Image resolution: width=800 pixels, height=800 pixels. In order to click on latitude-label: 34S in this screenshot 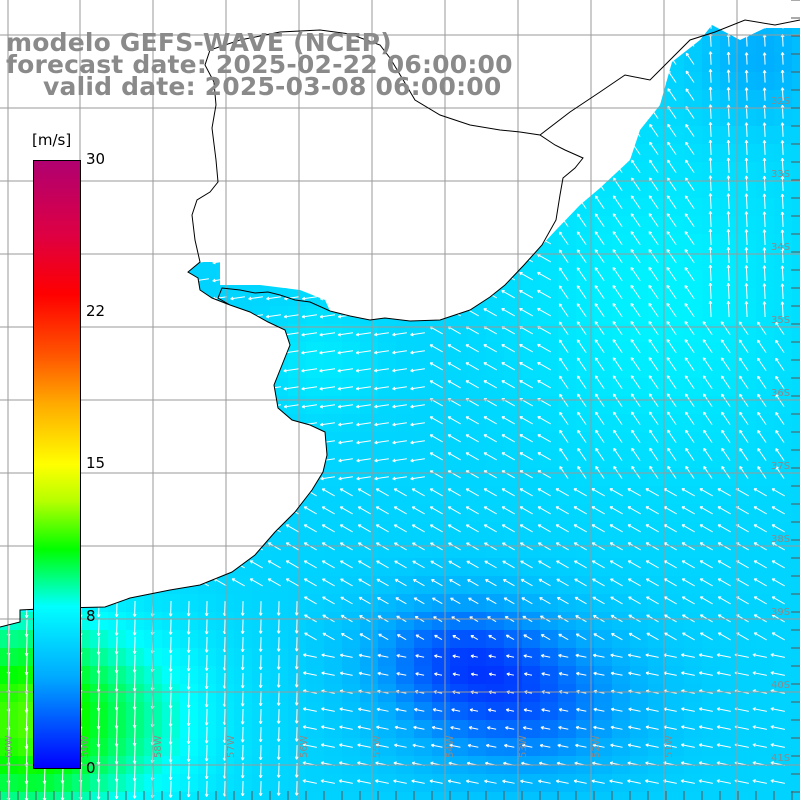, I will do `click(780, 247)`.